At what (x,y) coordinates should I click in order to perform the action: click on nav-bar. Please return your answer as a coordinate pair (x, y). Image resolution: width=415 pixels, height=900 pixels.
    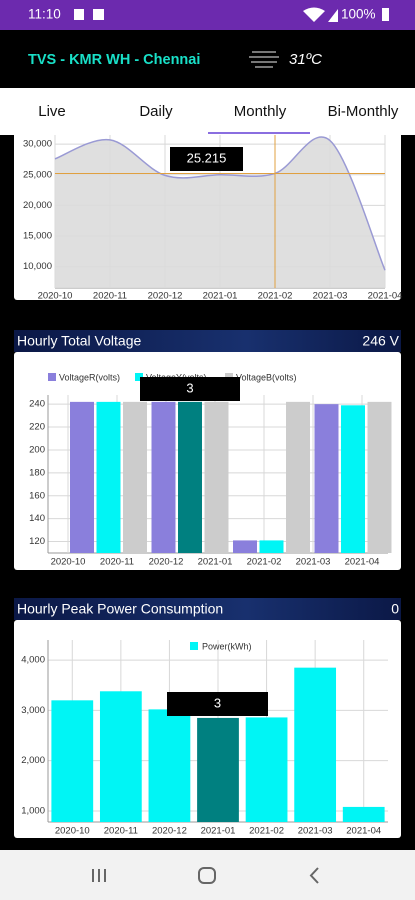
    Looking at the image, I should click on (207, 875).